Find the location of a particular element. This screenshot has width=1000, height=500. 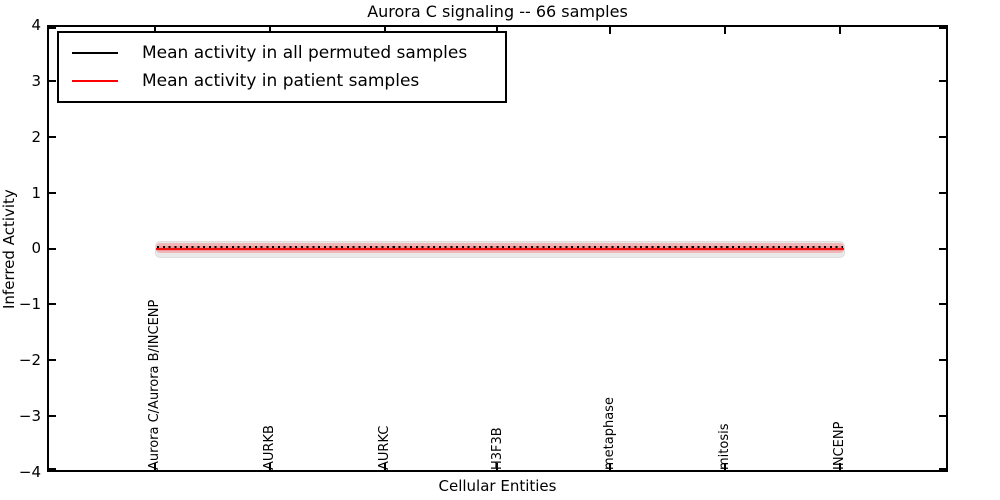

legend-item-permuted: Mean activity in all permuted samples is located at coordinates (288, 53).